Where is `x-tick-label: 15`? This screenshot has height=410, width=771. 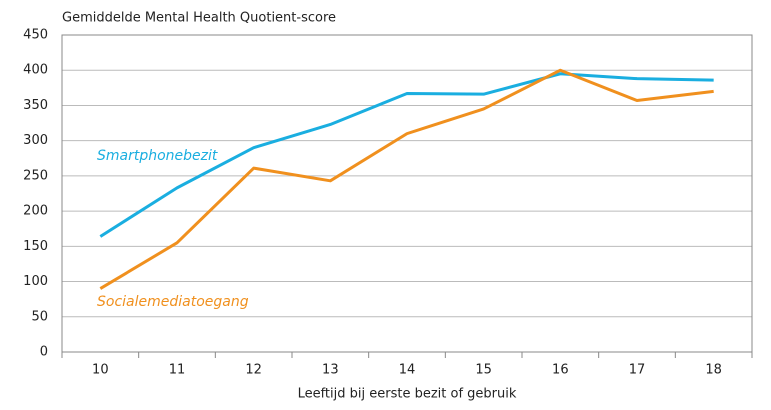 x-tick-label: 15 is located at coordinates (483, 370).